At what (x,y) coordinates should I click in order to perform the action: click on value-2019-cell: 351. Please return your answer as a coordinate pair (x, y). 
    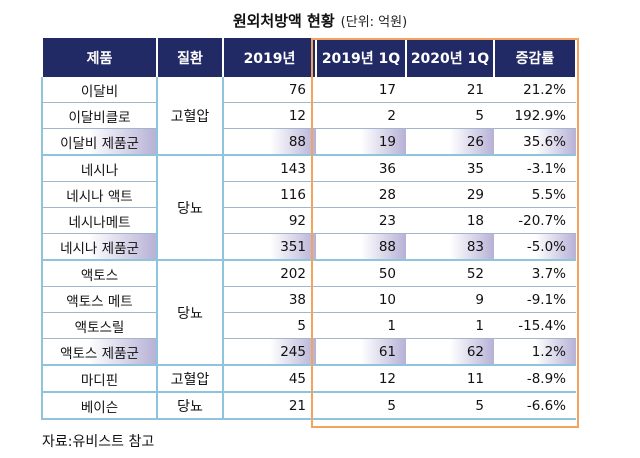
    Looking at the image, I should click on (269, 247).